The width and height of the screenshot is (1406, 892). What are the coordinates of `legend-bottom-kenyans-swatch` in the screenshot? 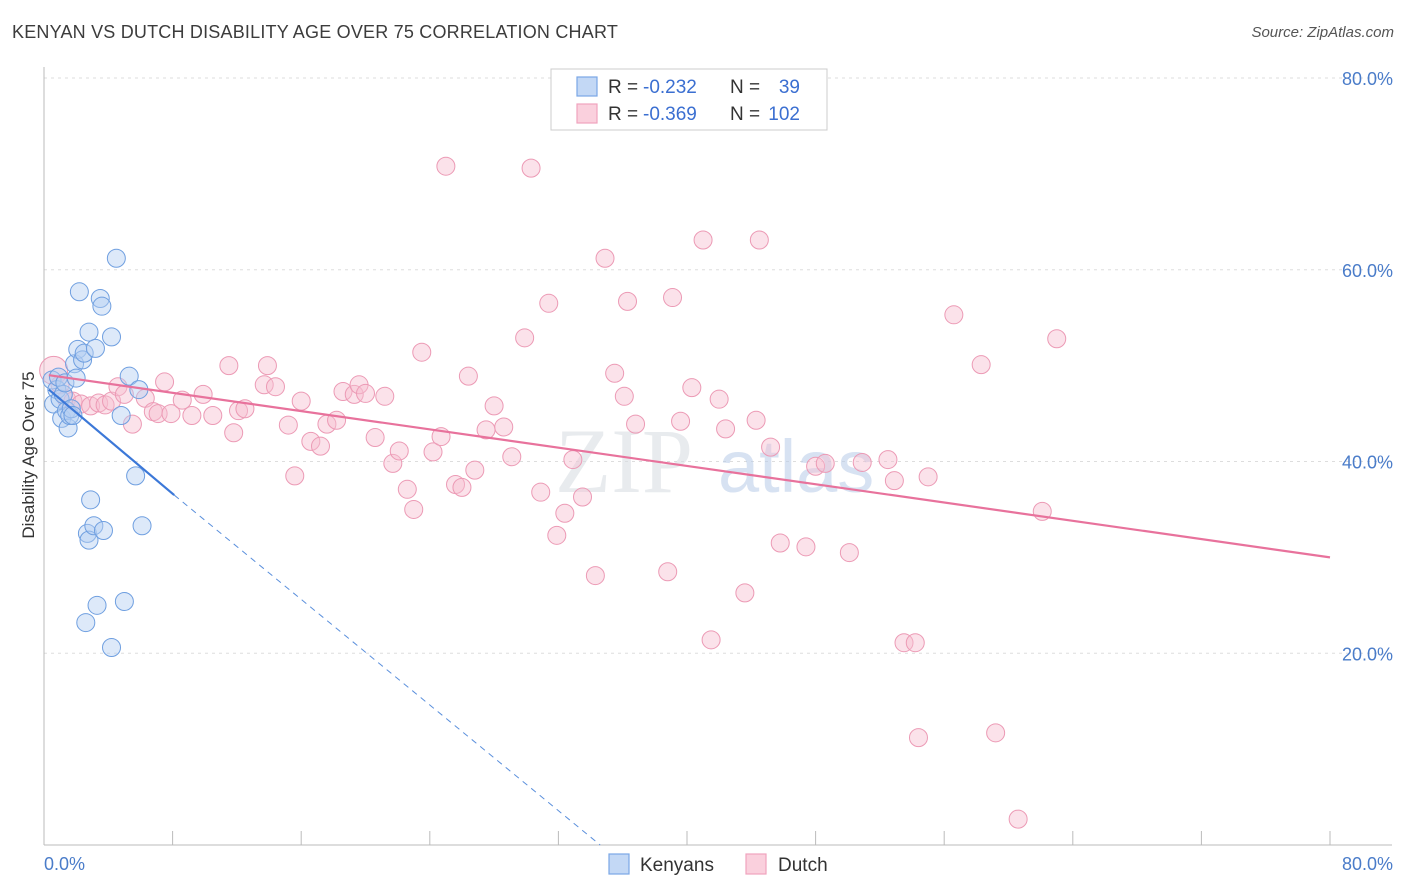 It's located at (619, 864).